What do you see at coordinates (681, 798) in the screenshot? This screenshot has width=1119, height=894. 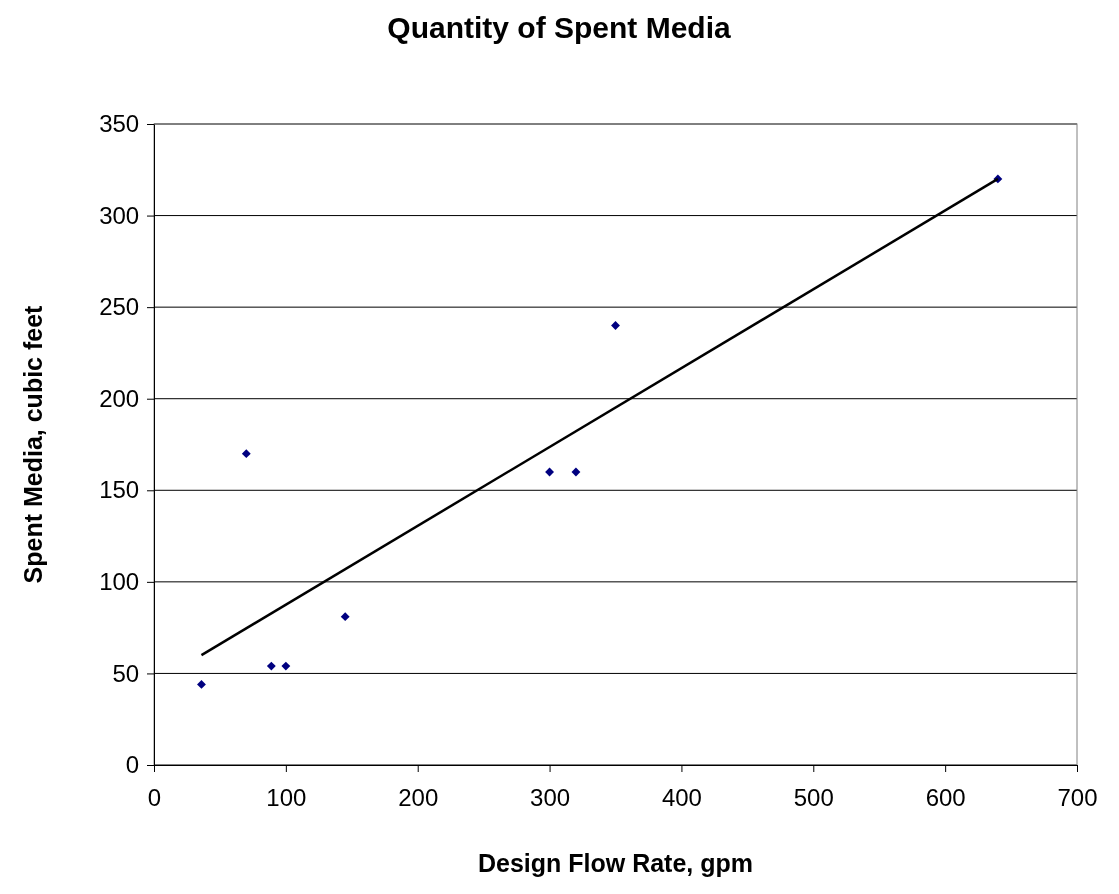 I see `x-tick-label: 400` at bounding box center [681, 798].